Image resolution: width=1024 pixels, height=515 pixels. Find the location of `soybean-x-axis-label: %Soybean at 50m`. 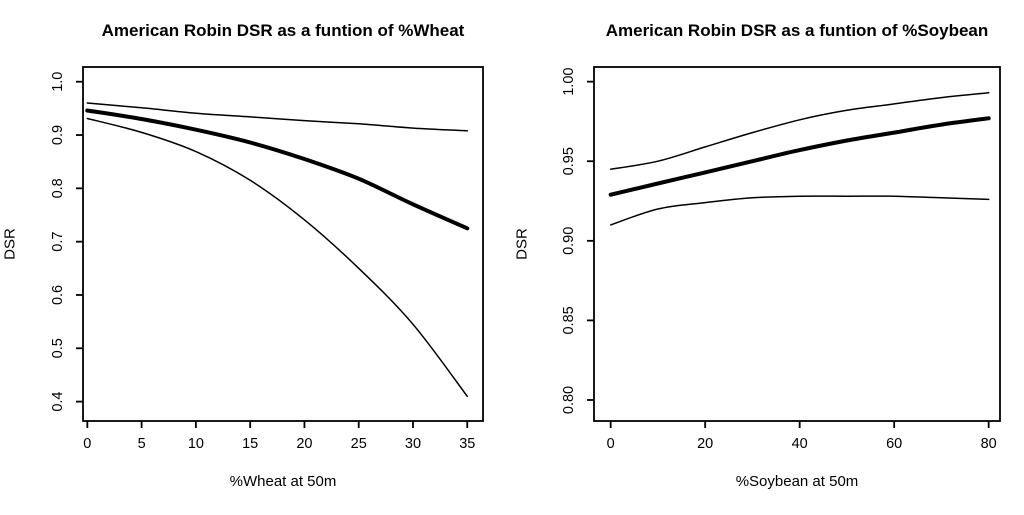

soybean-x-axis-label: %Soybean at 50m is located at coordinates (797, 481).